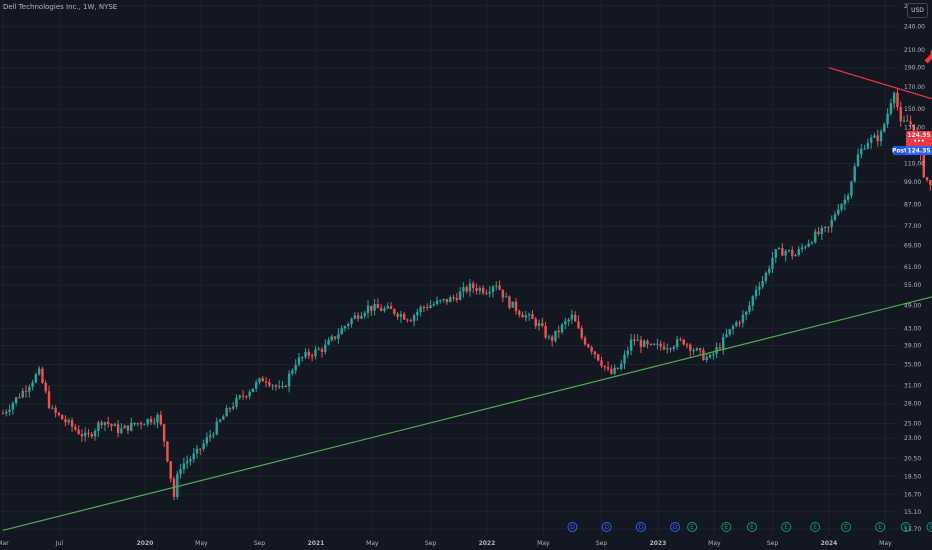 The height and width of the screenshot is (550, 932). I want to click on y-tick-label: 170.00, so click(914, 87).